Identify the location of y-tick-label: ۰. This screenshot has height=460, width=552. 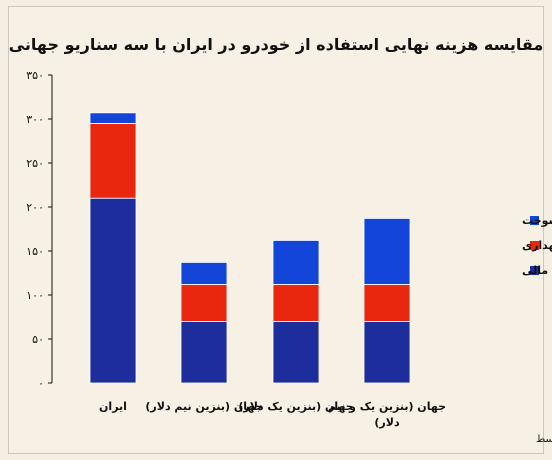
(41, 383).